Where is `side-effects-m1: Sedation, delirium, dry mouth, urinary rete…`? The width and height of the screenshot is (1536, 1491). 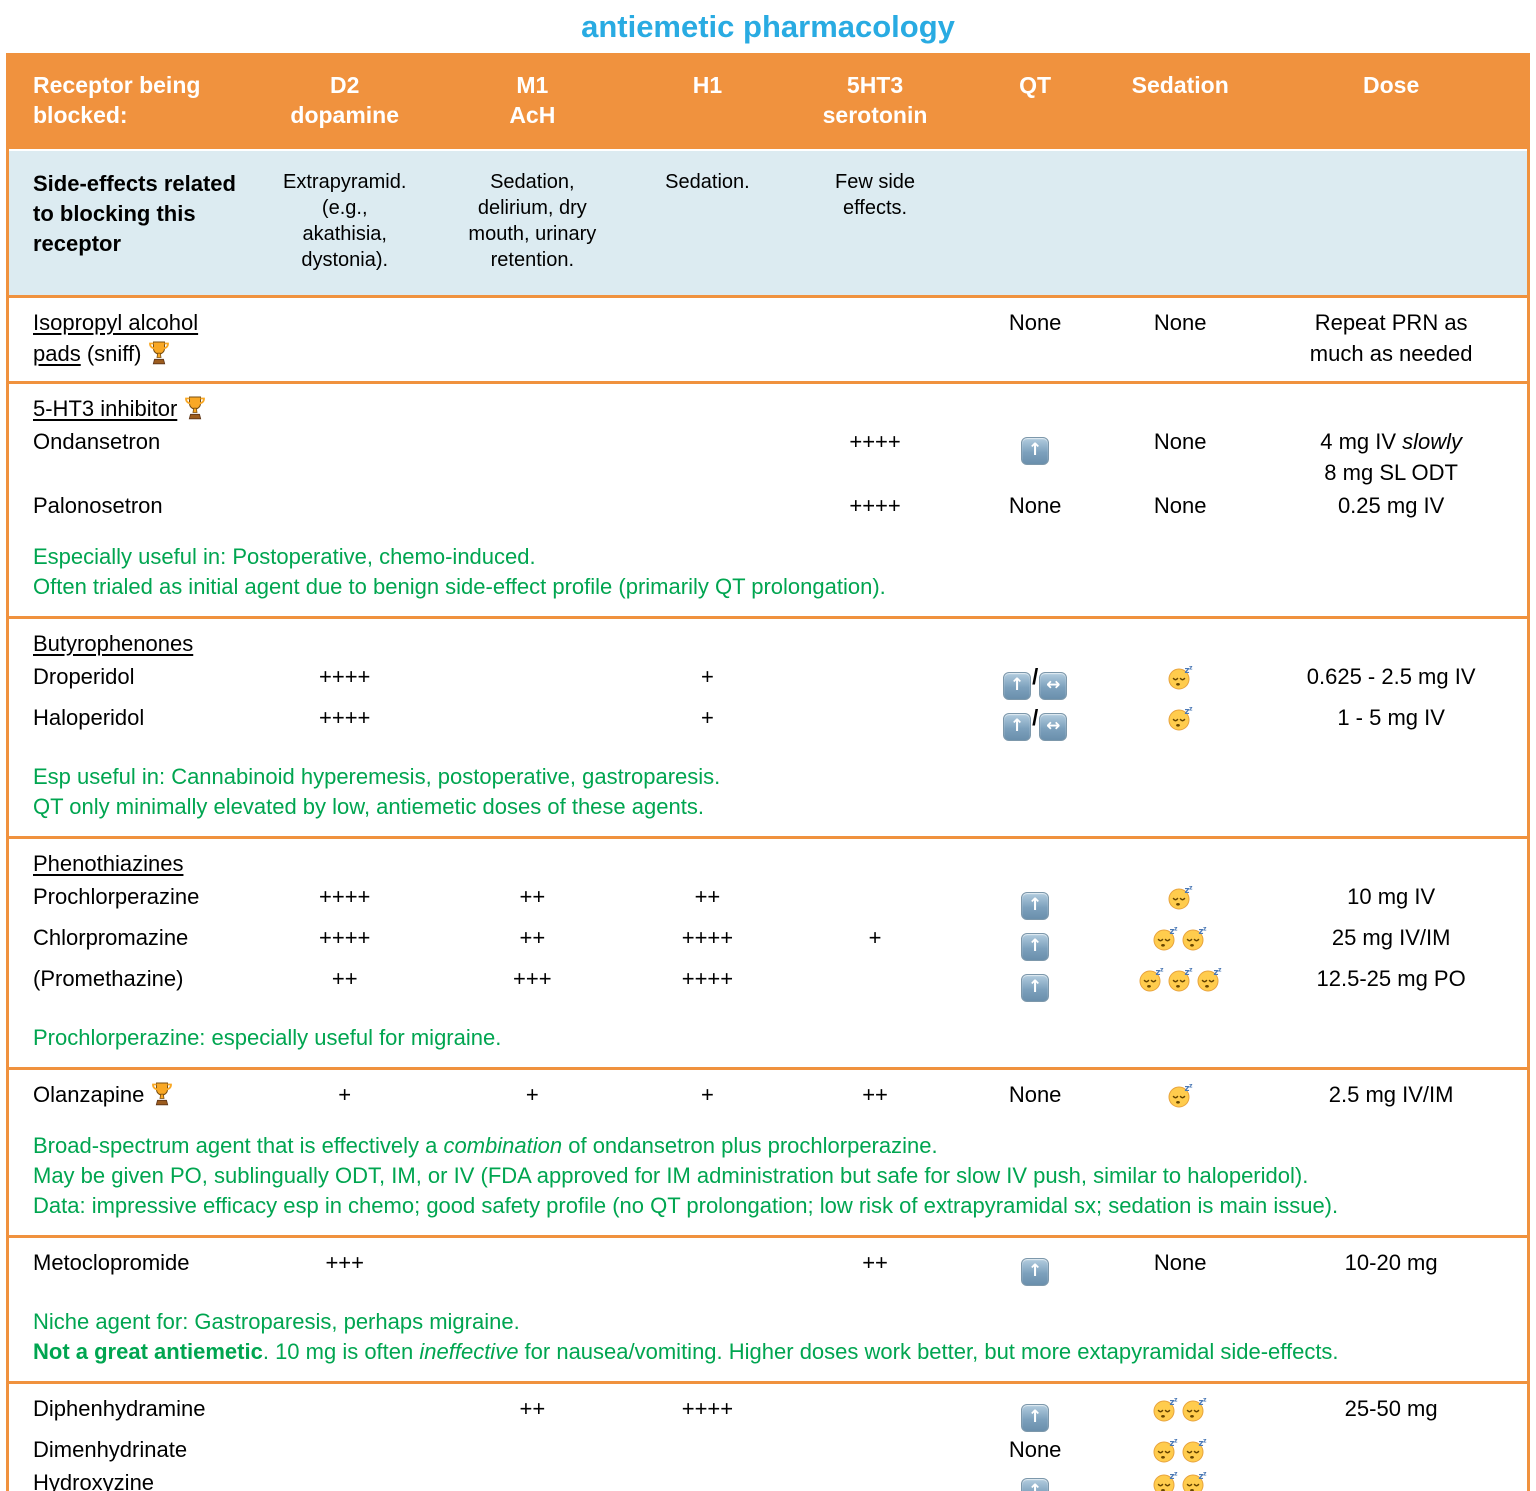 side-effects-m1: Sedation, delirium, dry mouth, urinary rete… is located at coordinates (532, 221).